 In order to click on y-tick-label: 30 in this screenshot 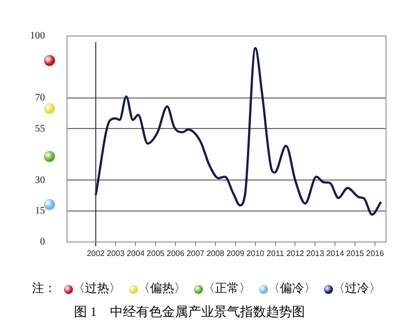, I will do `click(40, 180)`.